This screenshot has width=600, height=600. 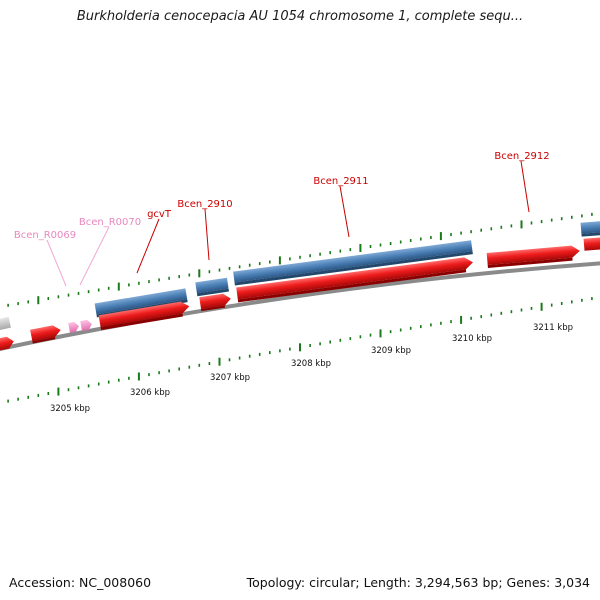 What do you see at coordinates (472, 339) in the screenshot?
I see `scale-label-3210: 3210 kbp` at bounding box center [472, 339].